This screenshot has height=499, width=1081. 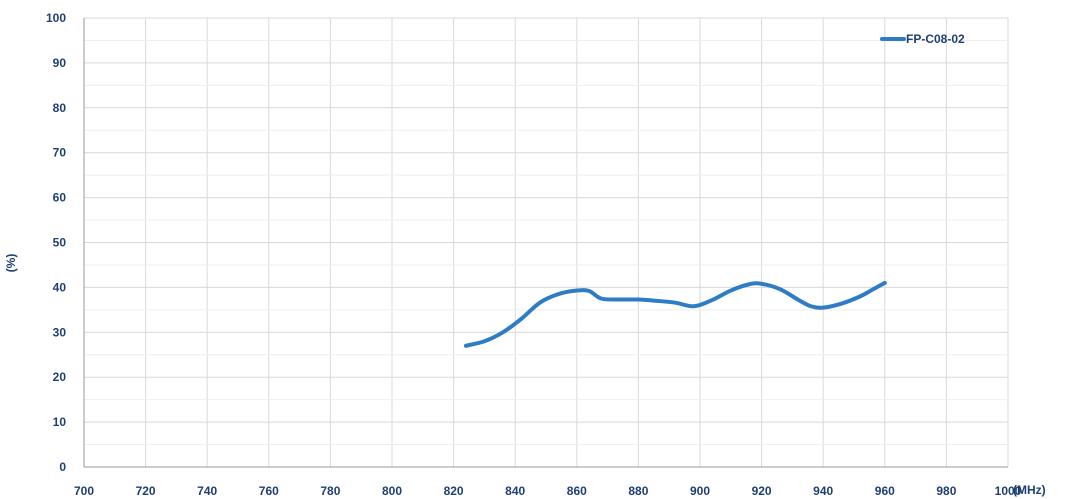 What do you see at coordinates (84, 491) in the screenshot?
I see `x-tick-label-700: 700` at bounding box center [84, 491].